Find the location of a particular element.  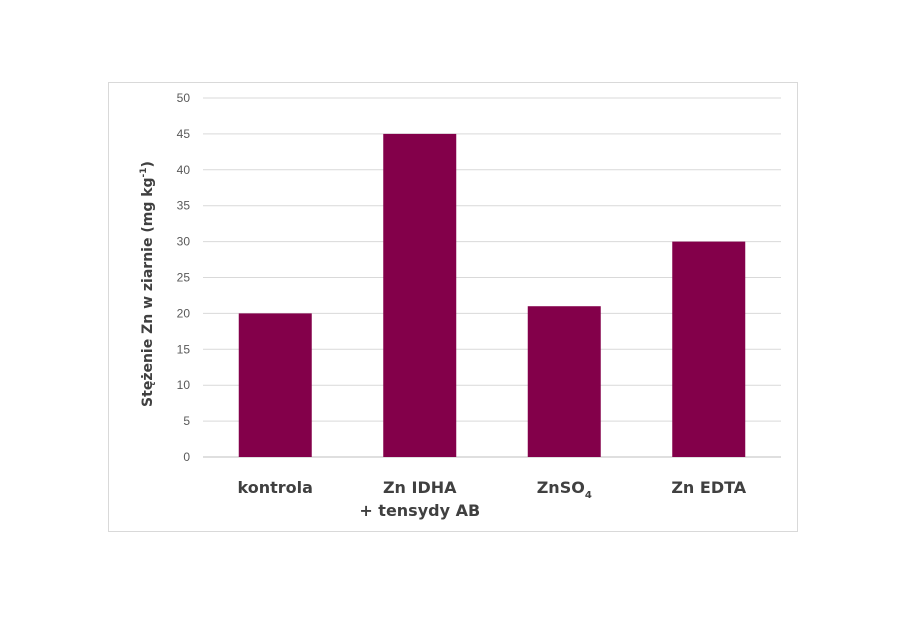

y-axis-label-close: ) is located at coordinates (148, 164).